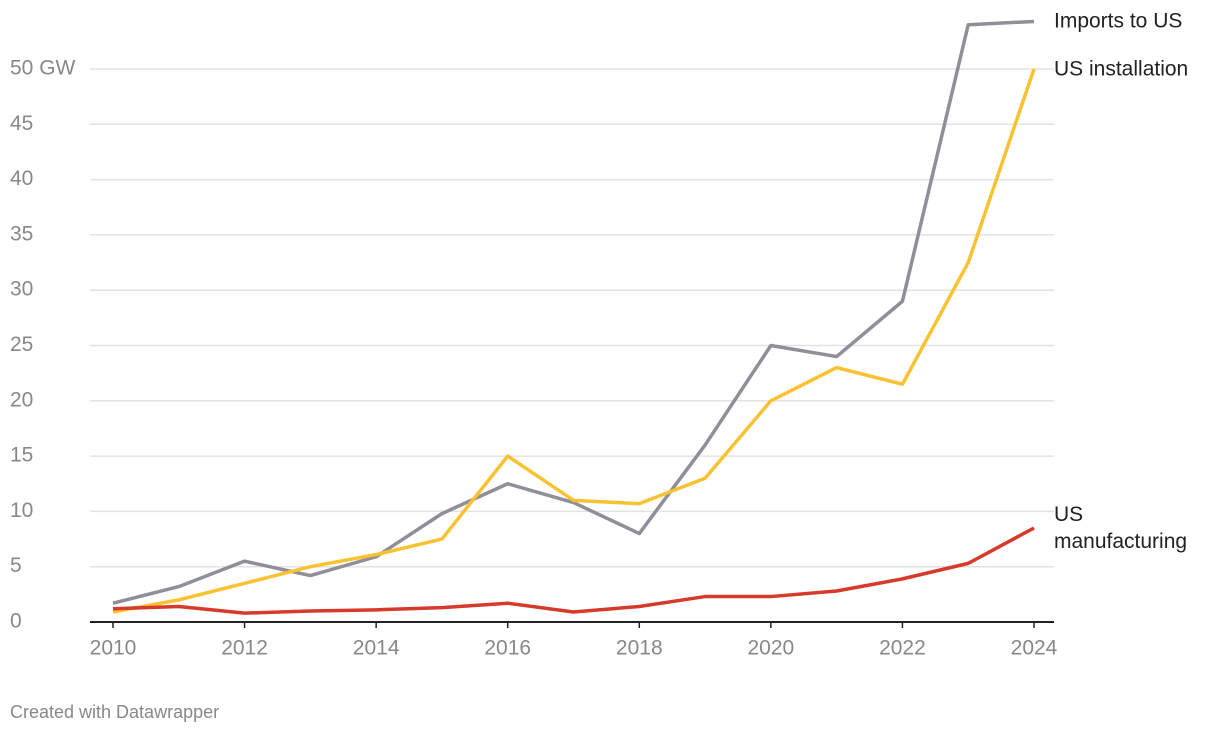  Describe the element at coordinates (21, 399) in the screenshot. I see `y-tick-label: 20` at that location.